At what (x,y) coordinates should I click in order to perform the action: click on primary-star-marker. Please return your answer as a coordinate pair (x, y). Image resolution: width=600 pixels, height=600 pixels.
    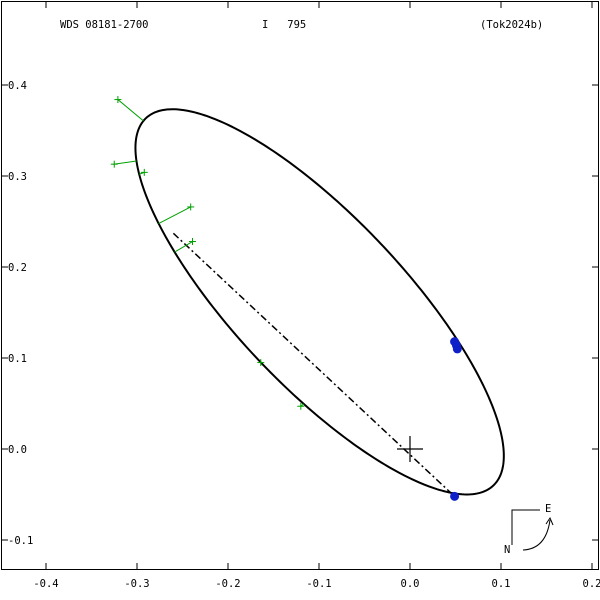
    Looking at the image, I should click on (410, 449).